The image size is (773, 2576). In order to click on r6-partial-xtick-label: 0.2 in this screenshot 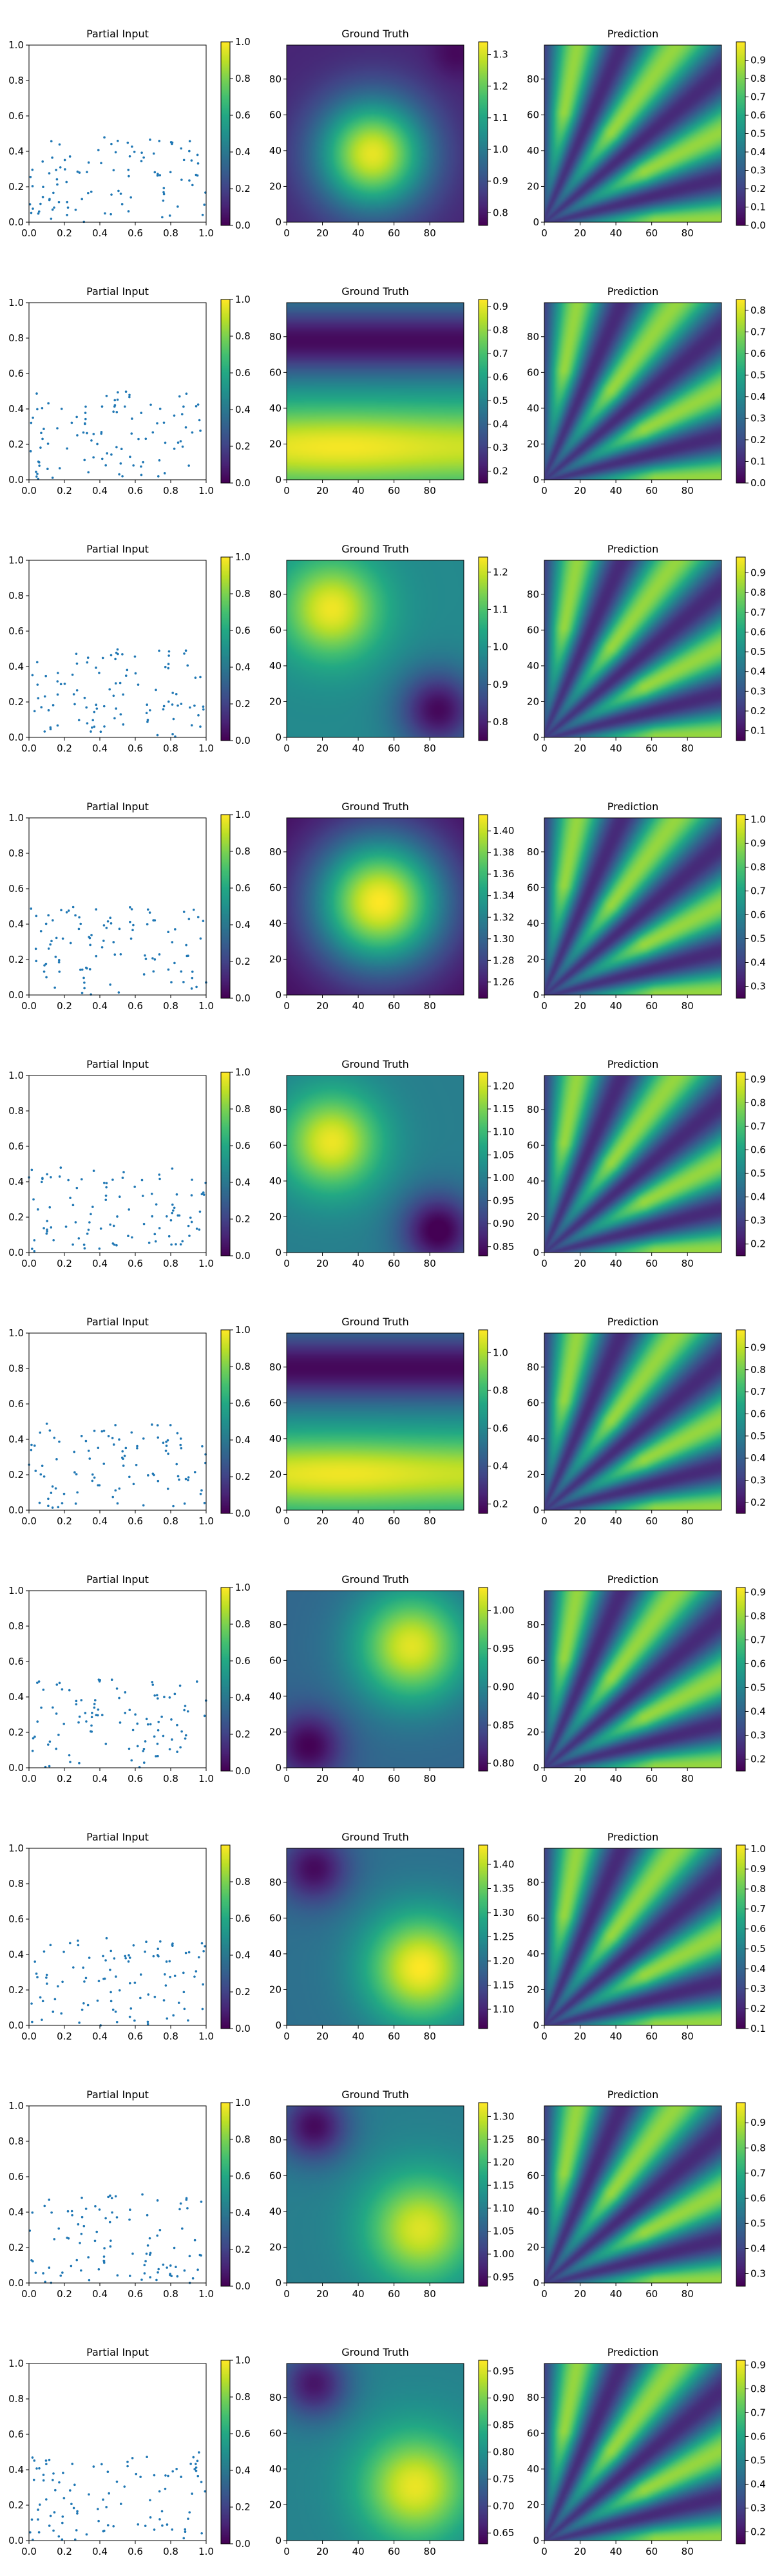, I will do `click(64, 1521)`.